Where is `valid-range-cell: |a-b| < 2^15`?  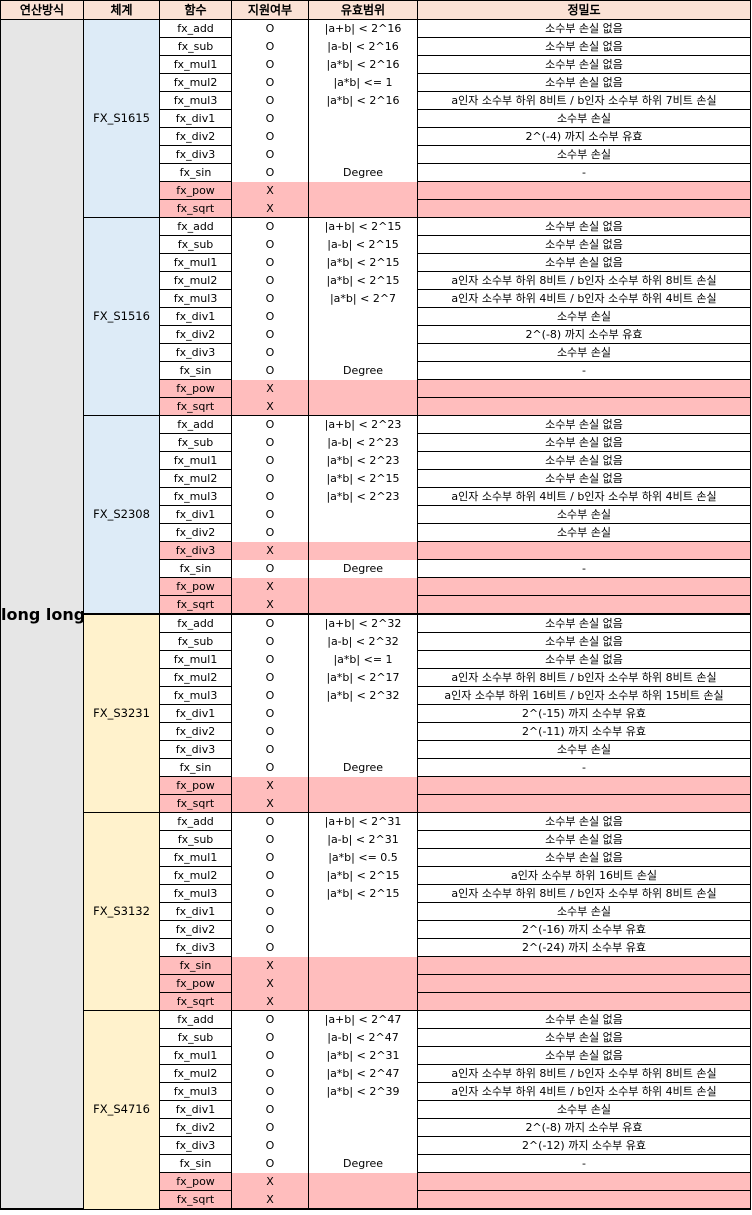 valid-range-cell: |a-b| < 2^15 is located at coordinates (363, 244).